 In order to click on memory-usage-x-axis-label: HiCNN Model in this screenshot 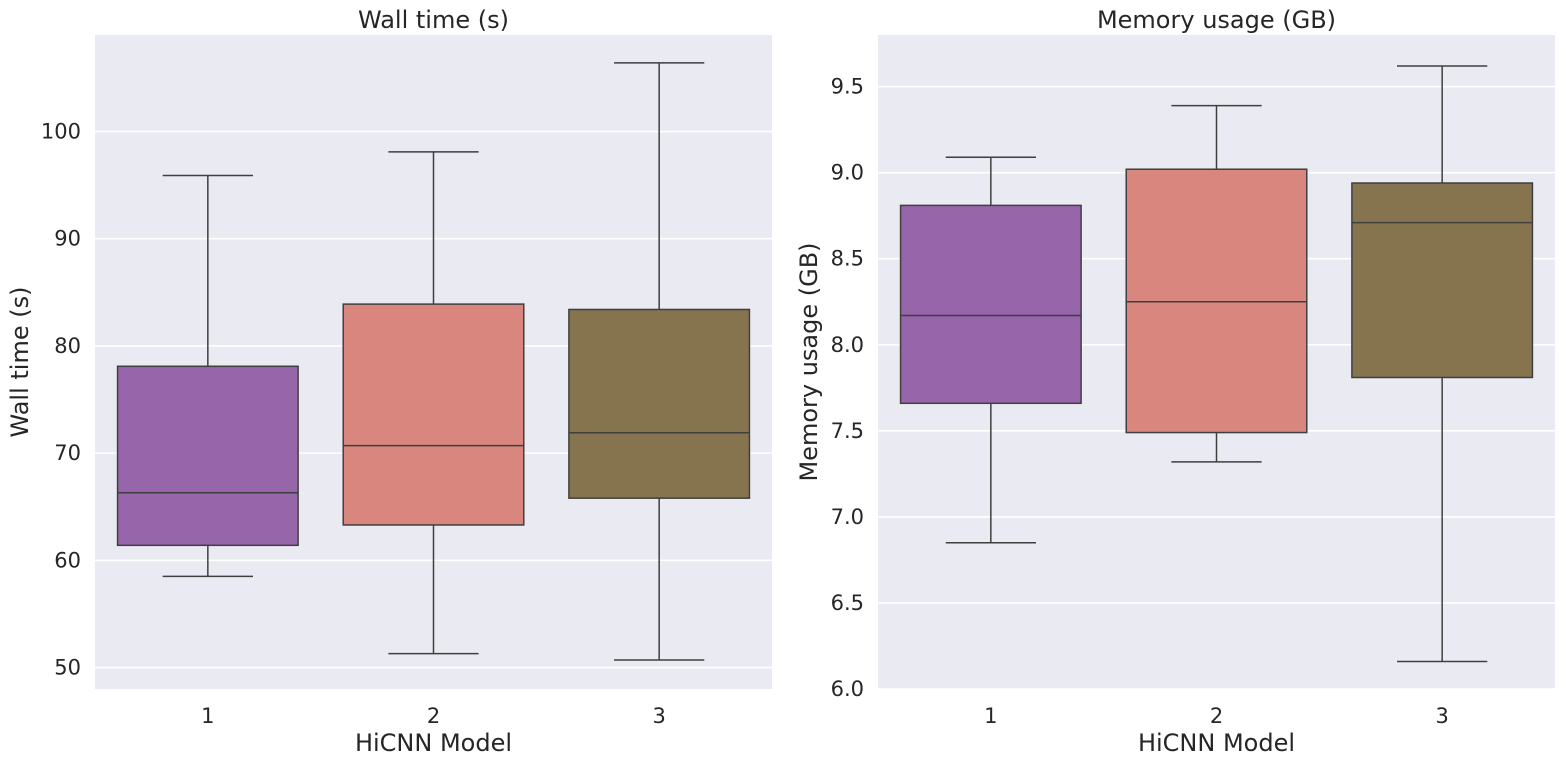, I will do `click(1216, 743)`.